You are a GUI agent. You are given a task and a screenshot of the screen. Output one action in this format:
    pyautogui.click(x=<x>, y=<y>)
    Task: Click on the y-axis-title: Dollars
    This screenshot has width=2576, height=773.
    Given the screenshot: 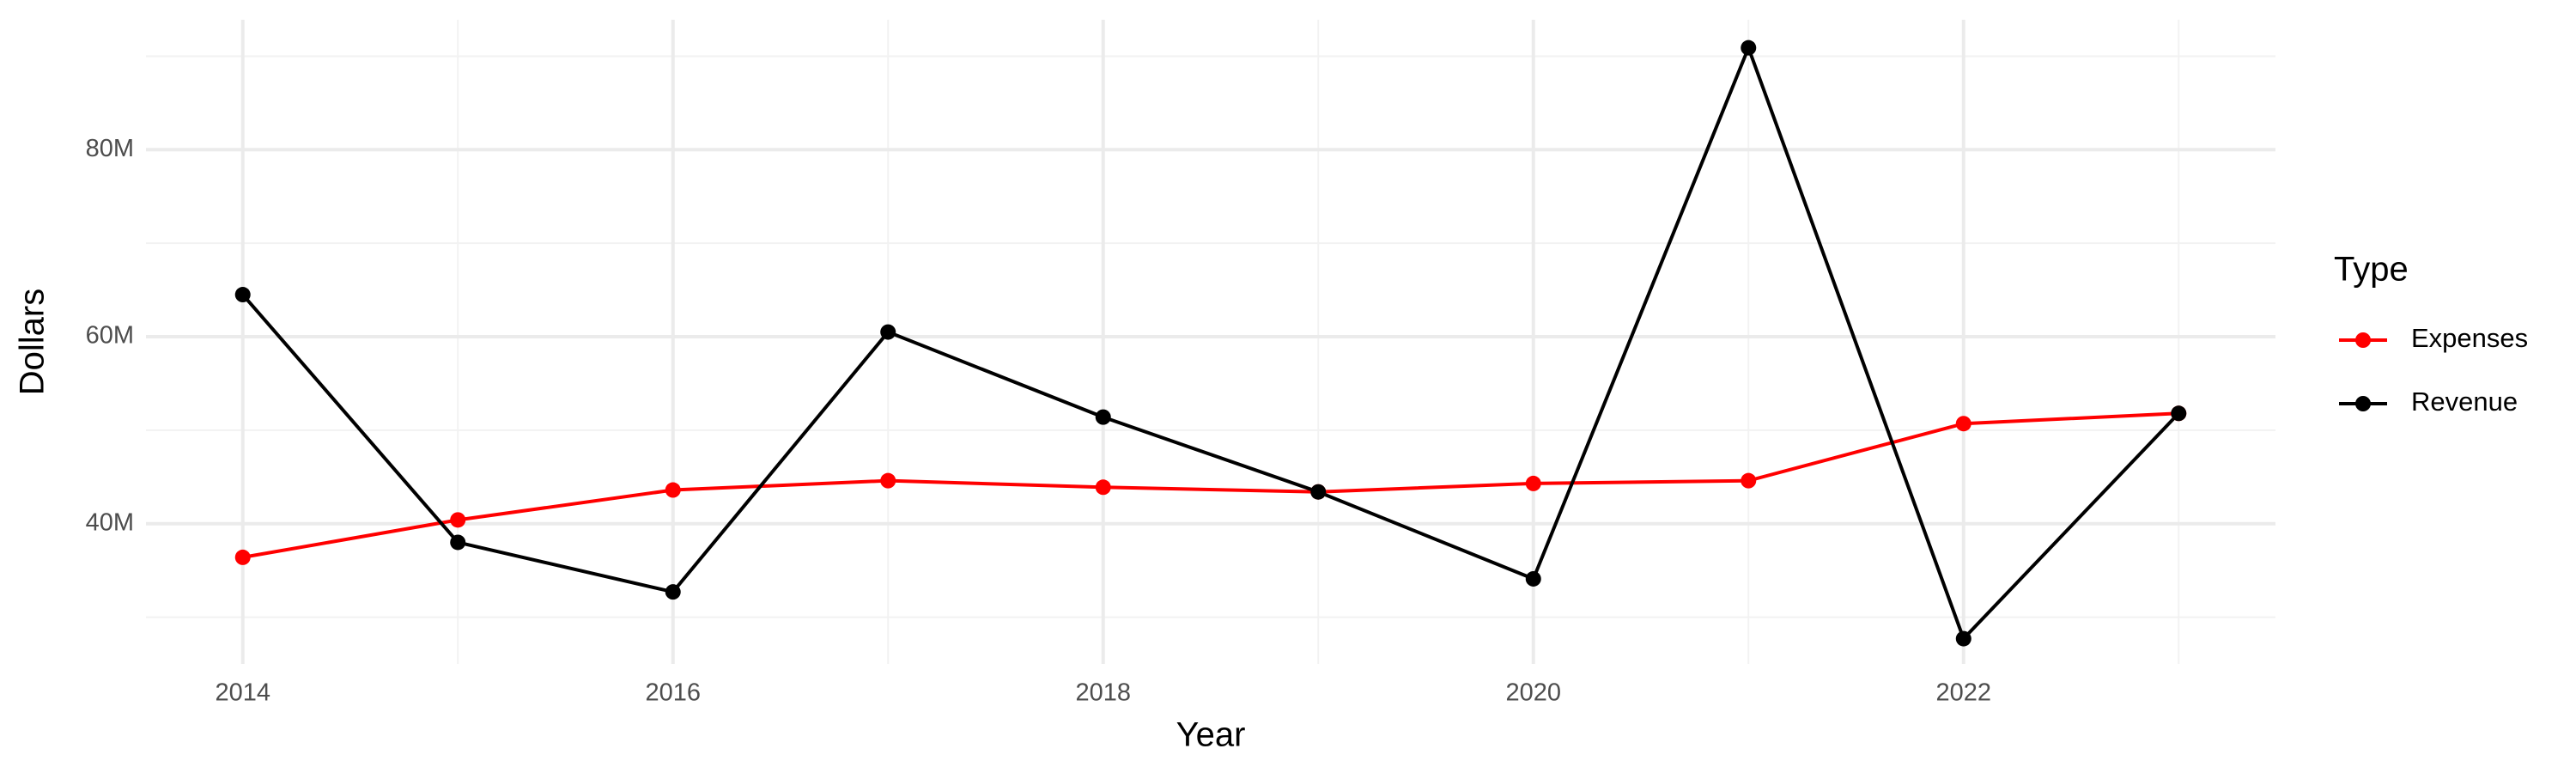 What is the action you would take?
    pyautogui.click(x=33, y=342)
    